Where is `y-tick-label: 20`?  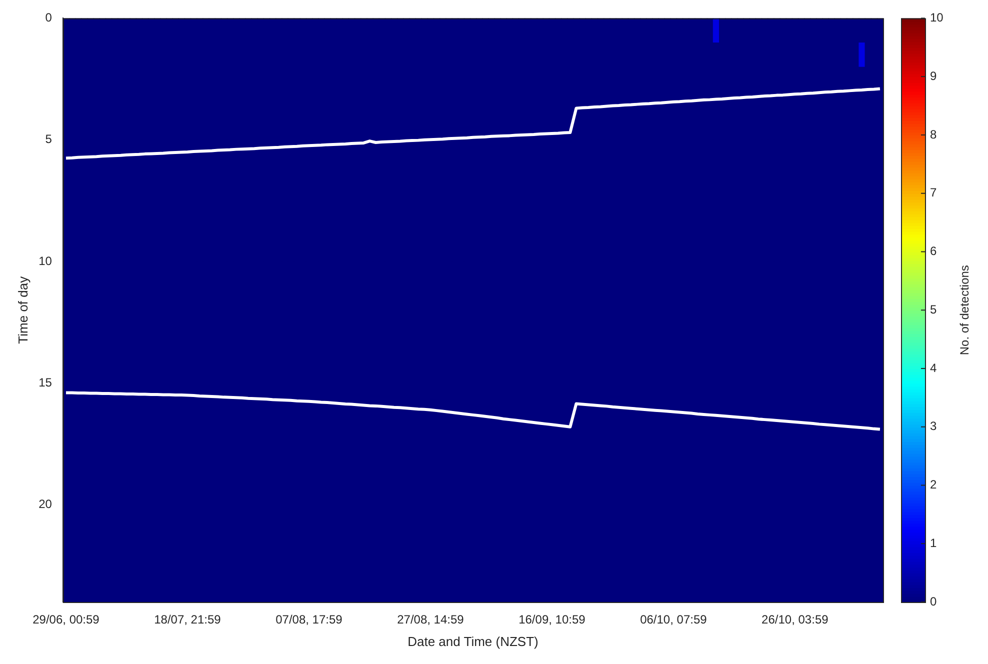
y-tick-label: 20 is located at coordinates (45, 504).